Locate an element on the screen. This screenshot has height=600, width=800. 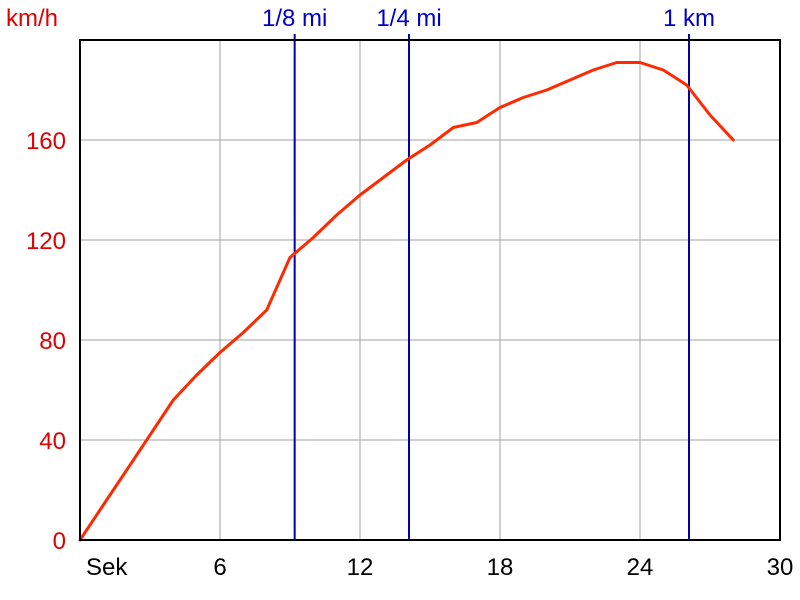
x-tick-labels: 6 12 18 24 30 is located at coordinates (503, 567).